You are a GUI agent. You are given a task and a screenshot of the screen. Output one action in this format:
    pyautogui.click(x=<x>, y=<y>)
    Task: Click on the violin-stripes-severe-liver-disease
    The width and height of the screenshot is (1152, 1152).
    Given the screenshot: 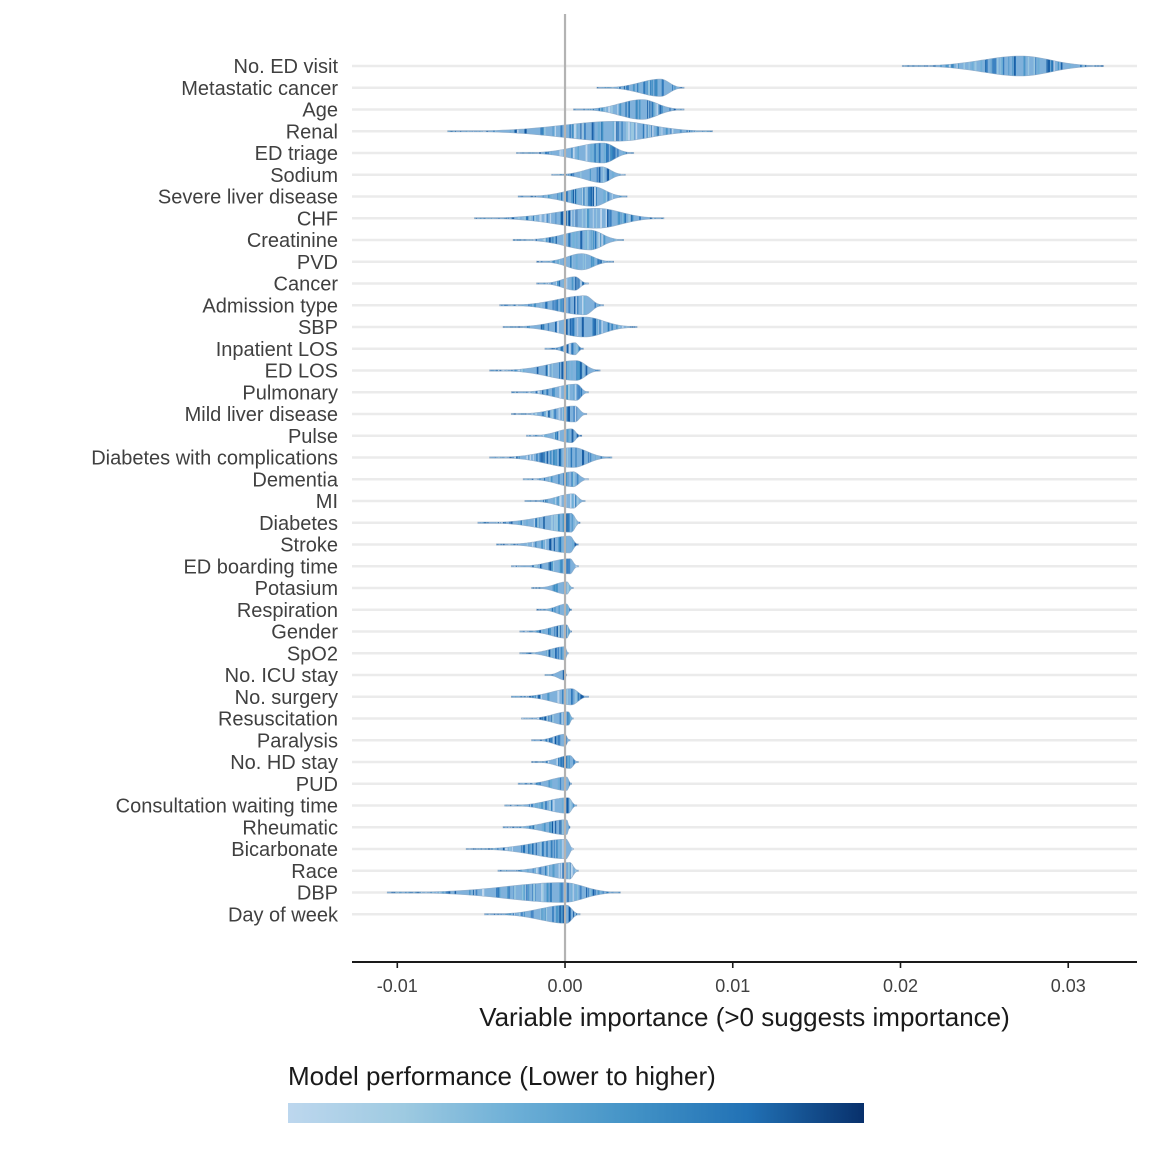 What is the action you would take?
    pyautogui.click(x=573, y=196)
    